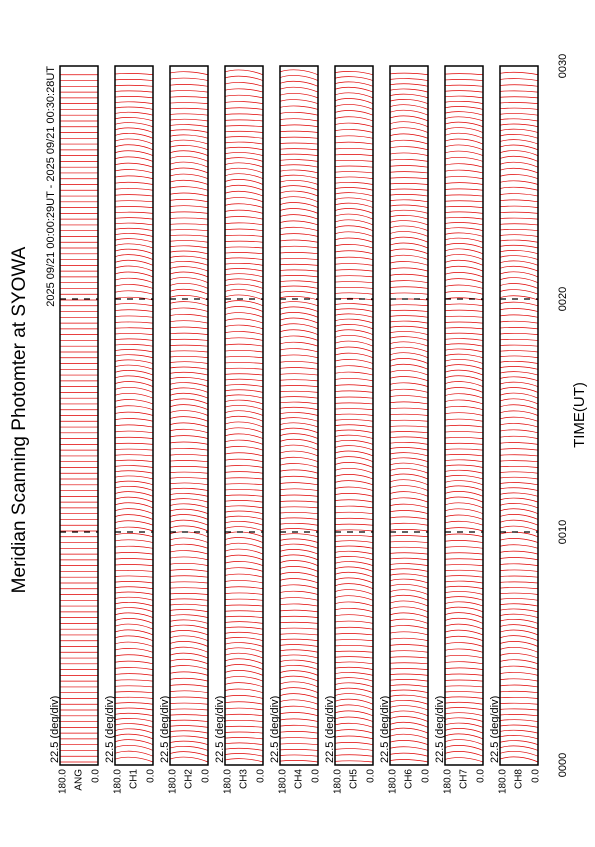  I want to click on channel-label: CH3, so click(244, 779).